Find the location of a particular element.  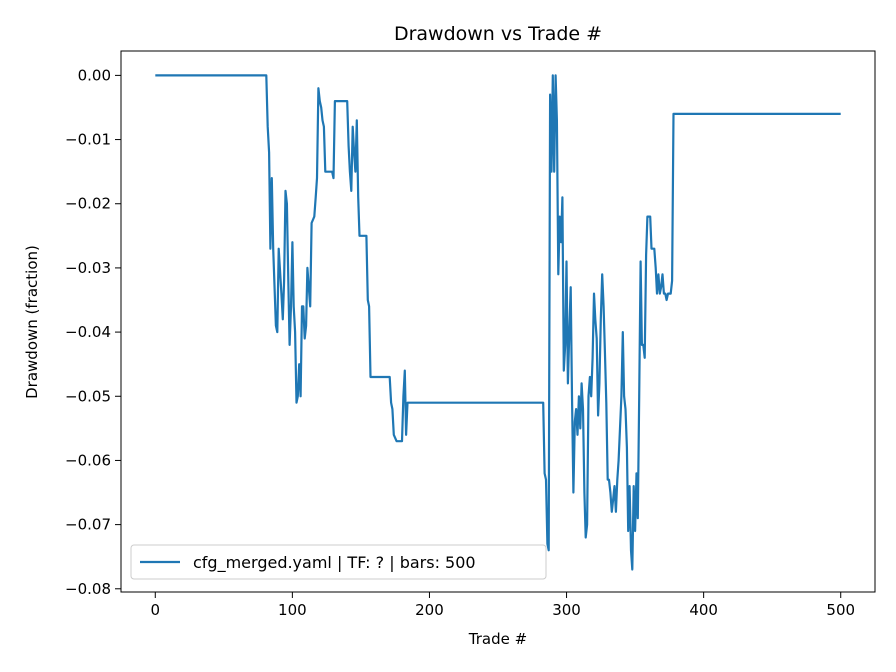

y-tick-label: −0.06 is located at coordinates (88, 460).